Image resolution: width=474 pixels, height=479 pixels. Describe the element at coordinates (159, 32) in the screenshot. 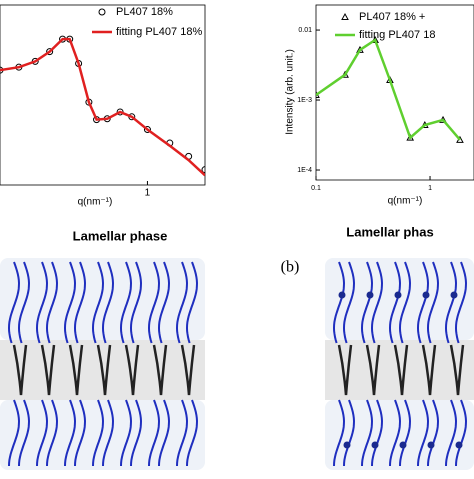

I see `legend-label: fitting PL407 18%` at that location.